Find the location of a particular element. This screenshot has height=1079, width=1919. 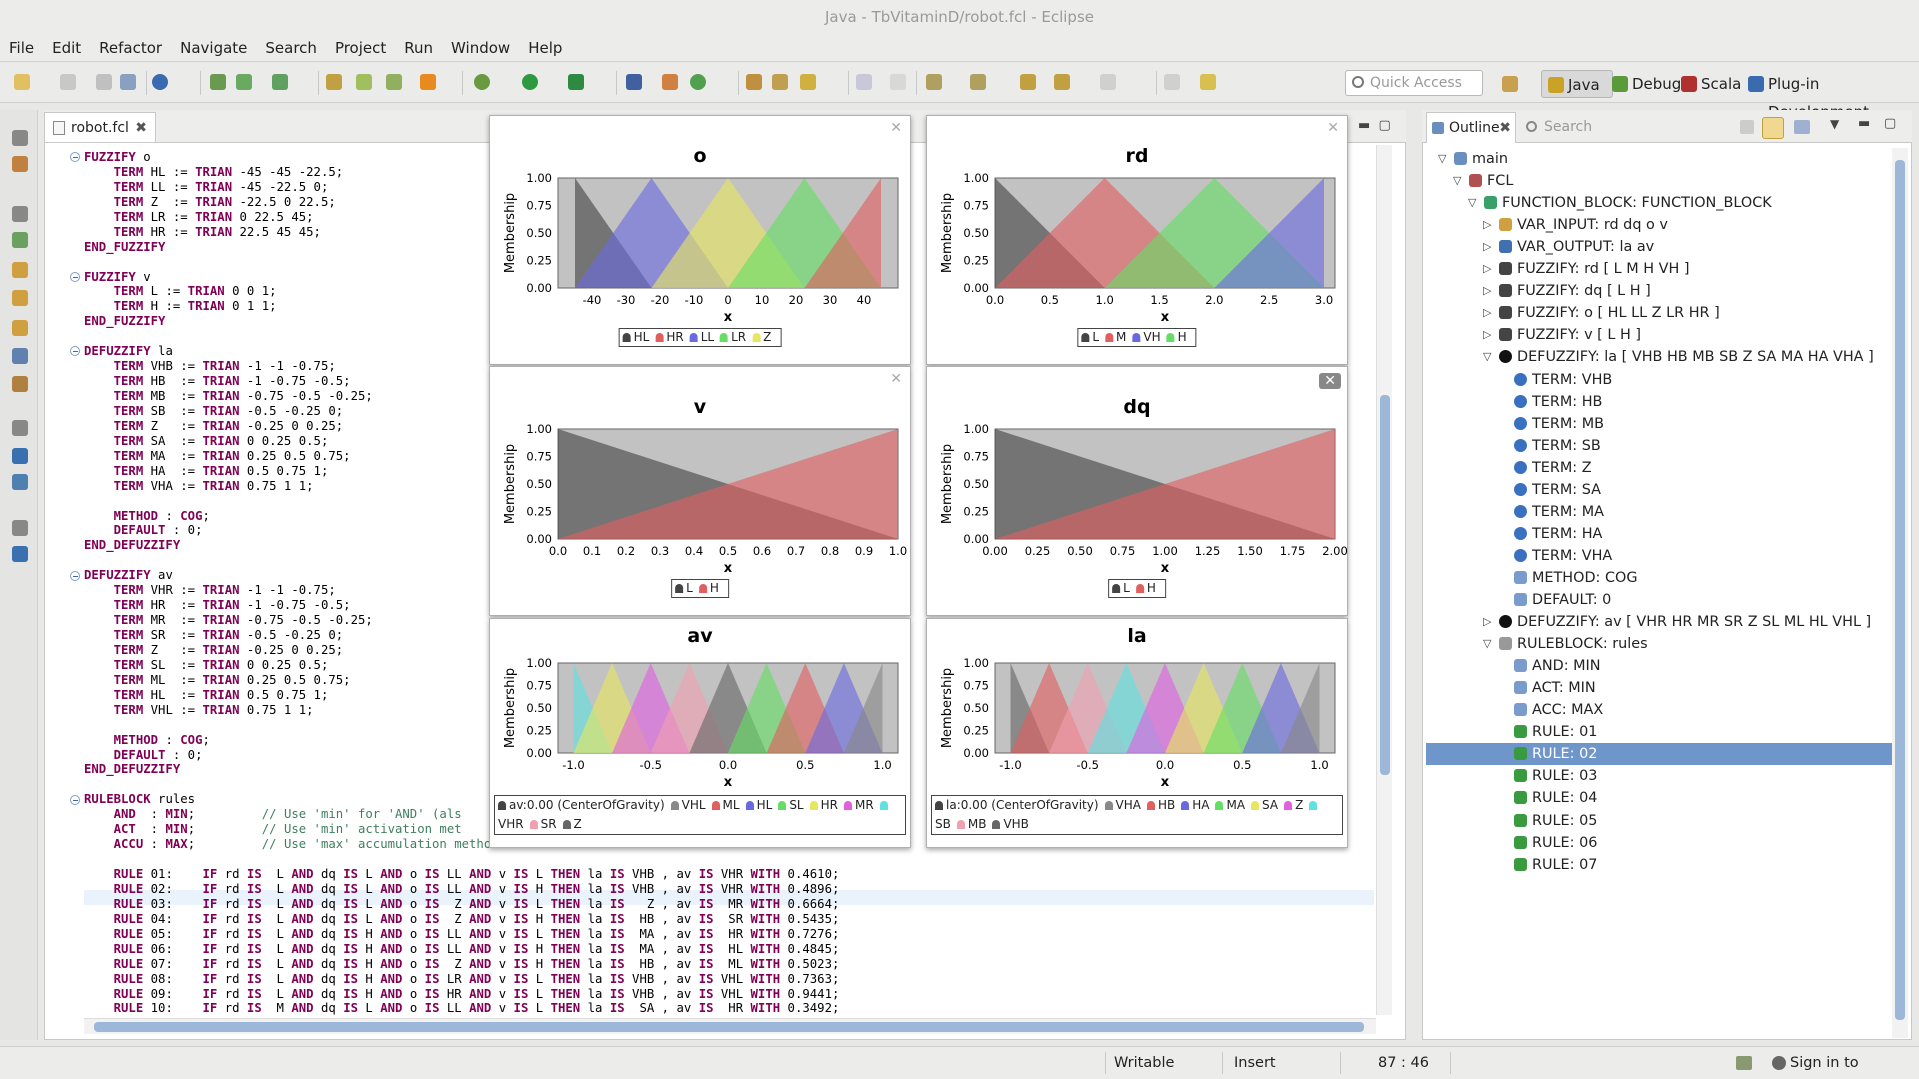

external-tools-icon is located at coordinates (634, 82).